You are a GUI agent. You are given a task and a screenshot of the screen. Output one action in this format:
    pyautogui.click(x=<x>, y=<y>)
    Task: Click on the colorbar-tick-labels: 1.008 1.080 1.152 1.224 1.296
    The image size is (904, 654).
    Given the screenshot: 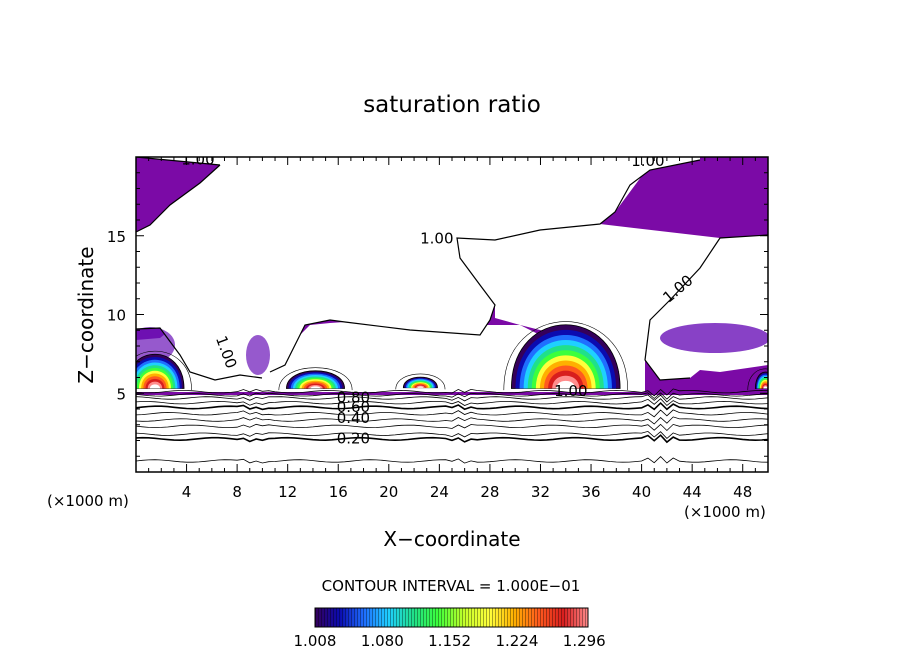 What is the action you would take?
    pyautogui.click(x=450, y=641)
    